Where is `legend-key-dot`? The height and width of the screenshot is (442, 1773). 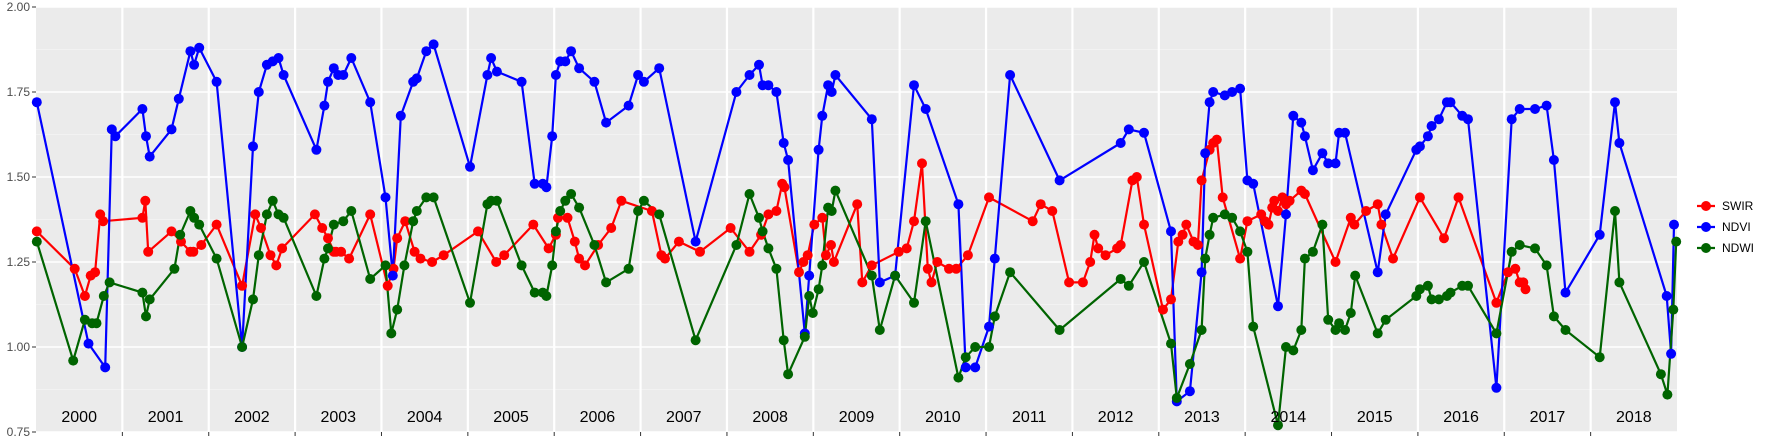
legend-key-dot is located at coordinates (1706, 206).